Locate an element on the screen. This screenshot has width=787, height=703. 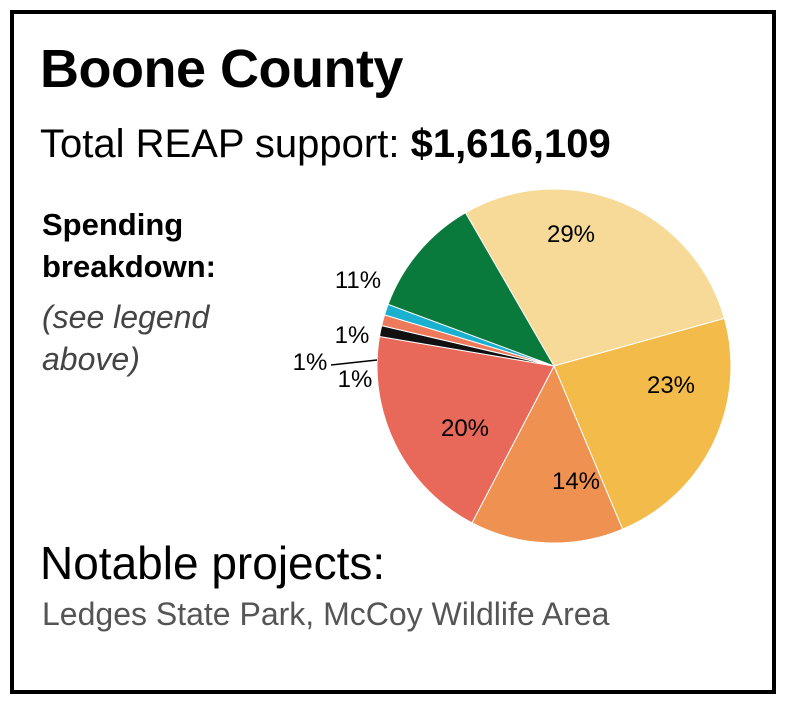
total-support-line: Total REAP support: $1,616,109 is located at coordinates (325, 144).